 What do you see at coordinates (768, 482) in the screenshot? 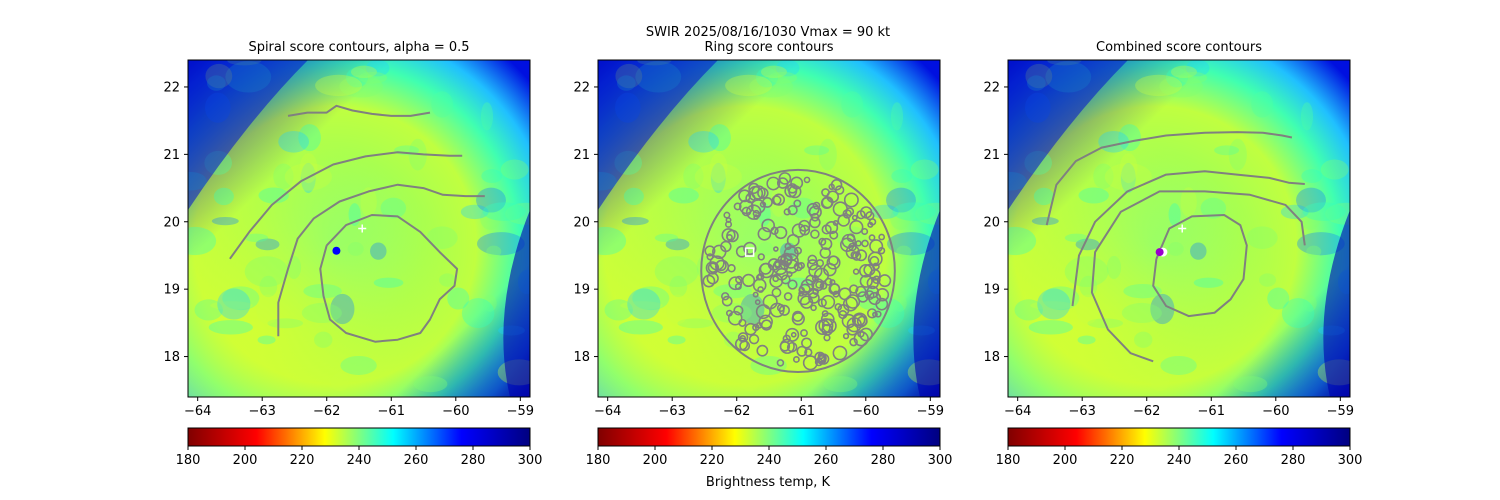
I see `colorbar-label: Brightness temp, K` at bounding box center [768, 482].